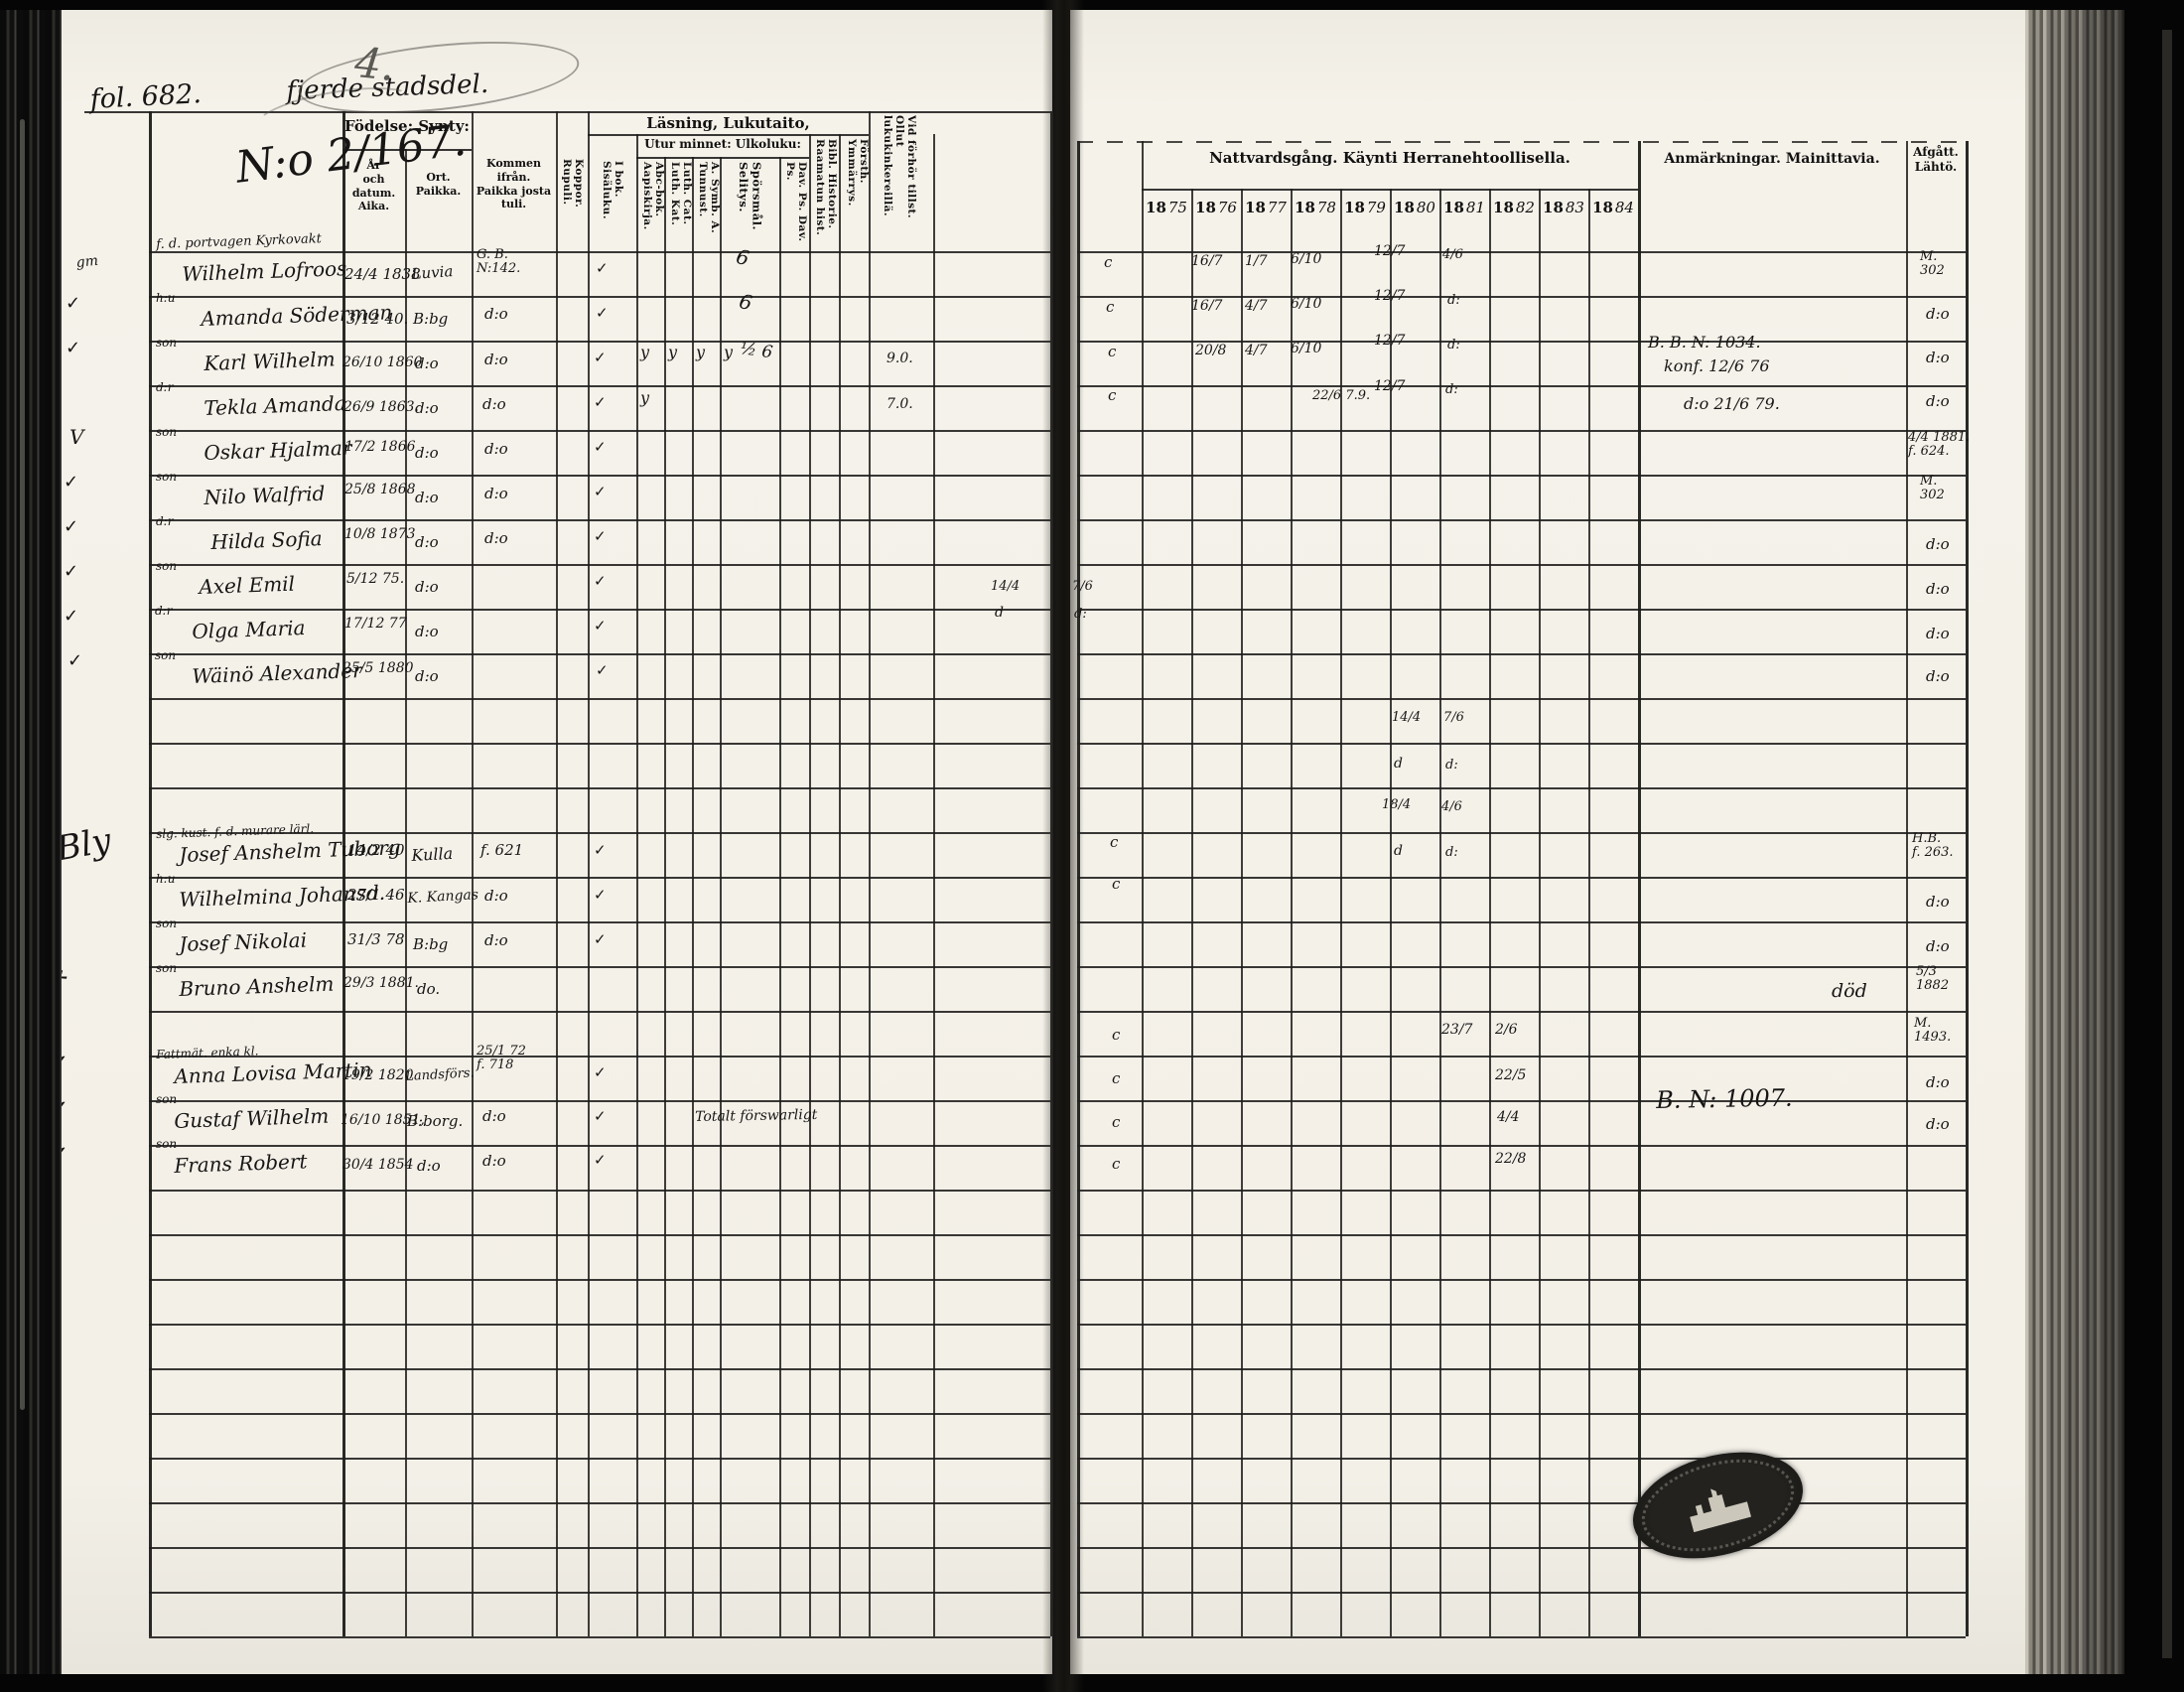  I want to click on remark: B. B. N: 1034., so click(1704, 342).